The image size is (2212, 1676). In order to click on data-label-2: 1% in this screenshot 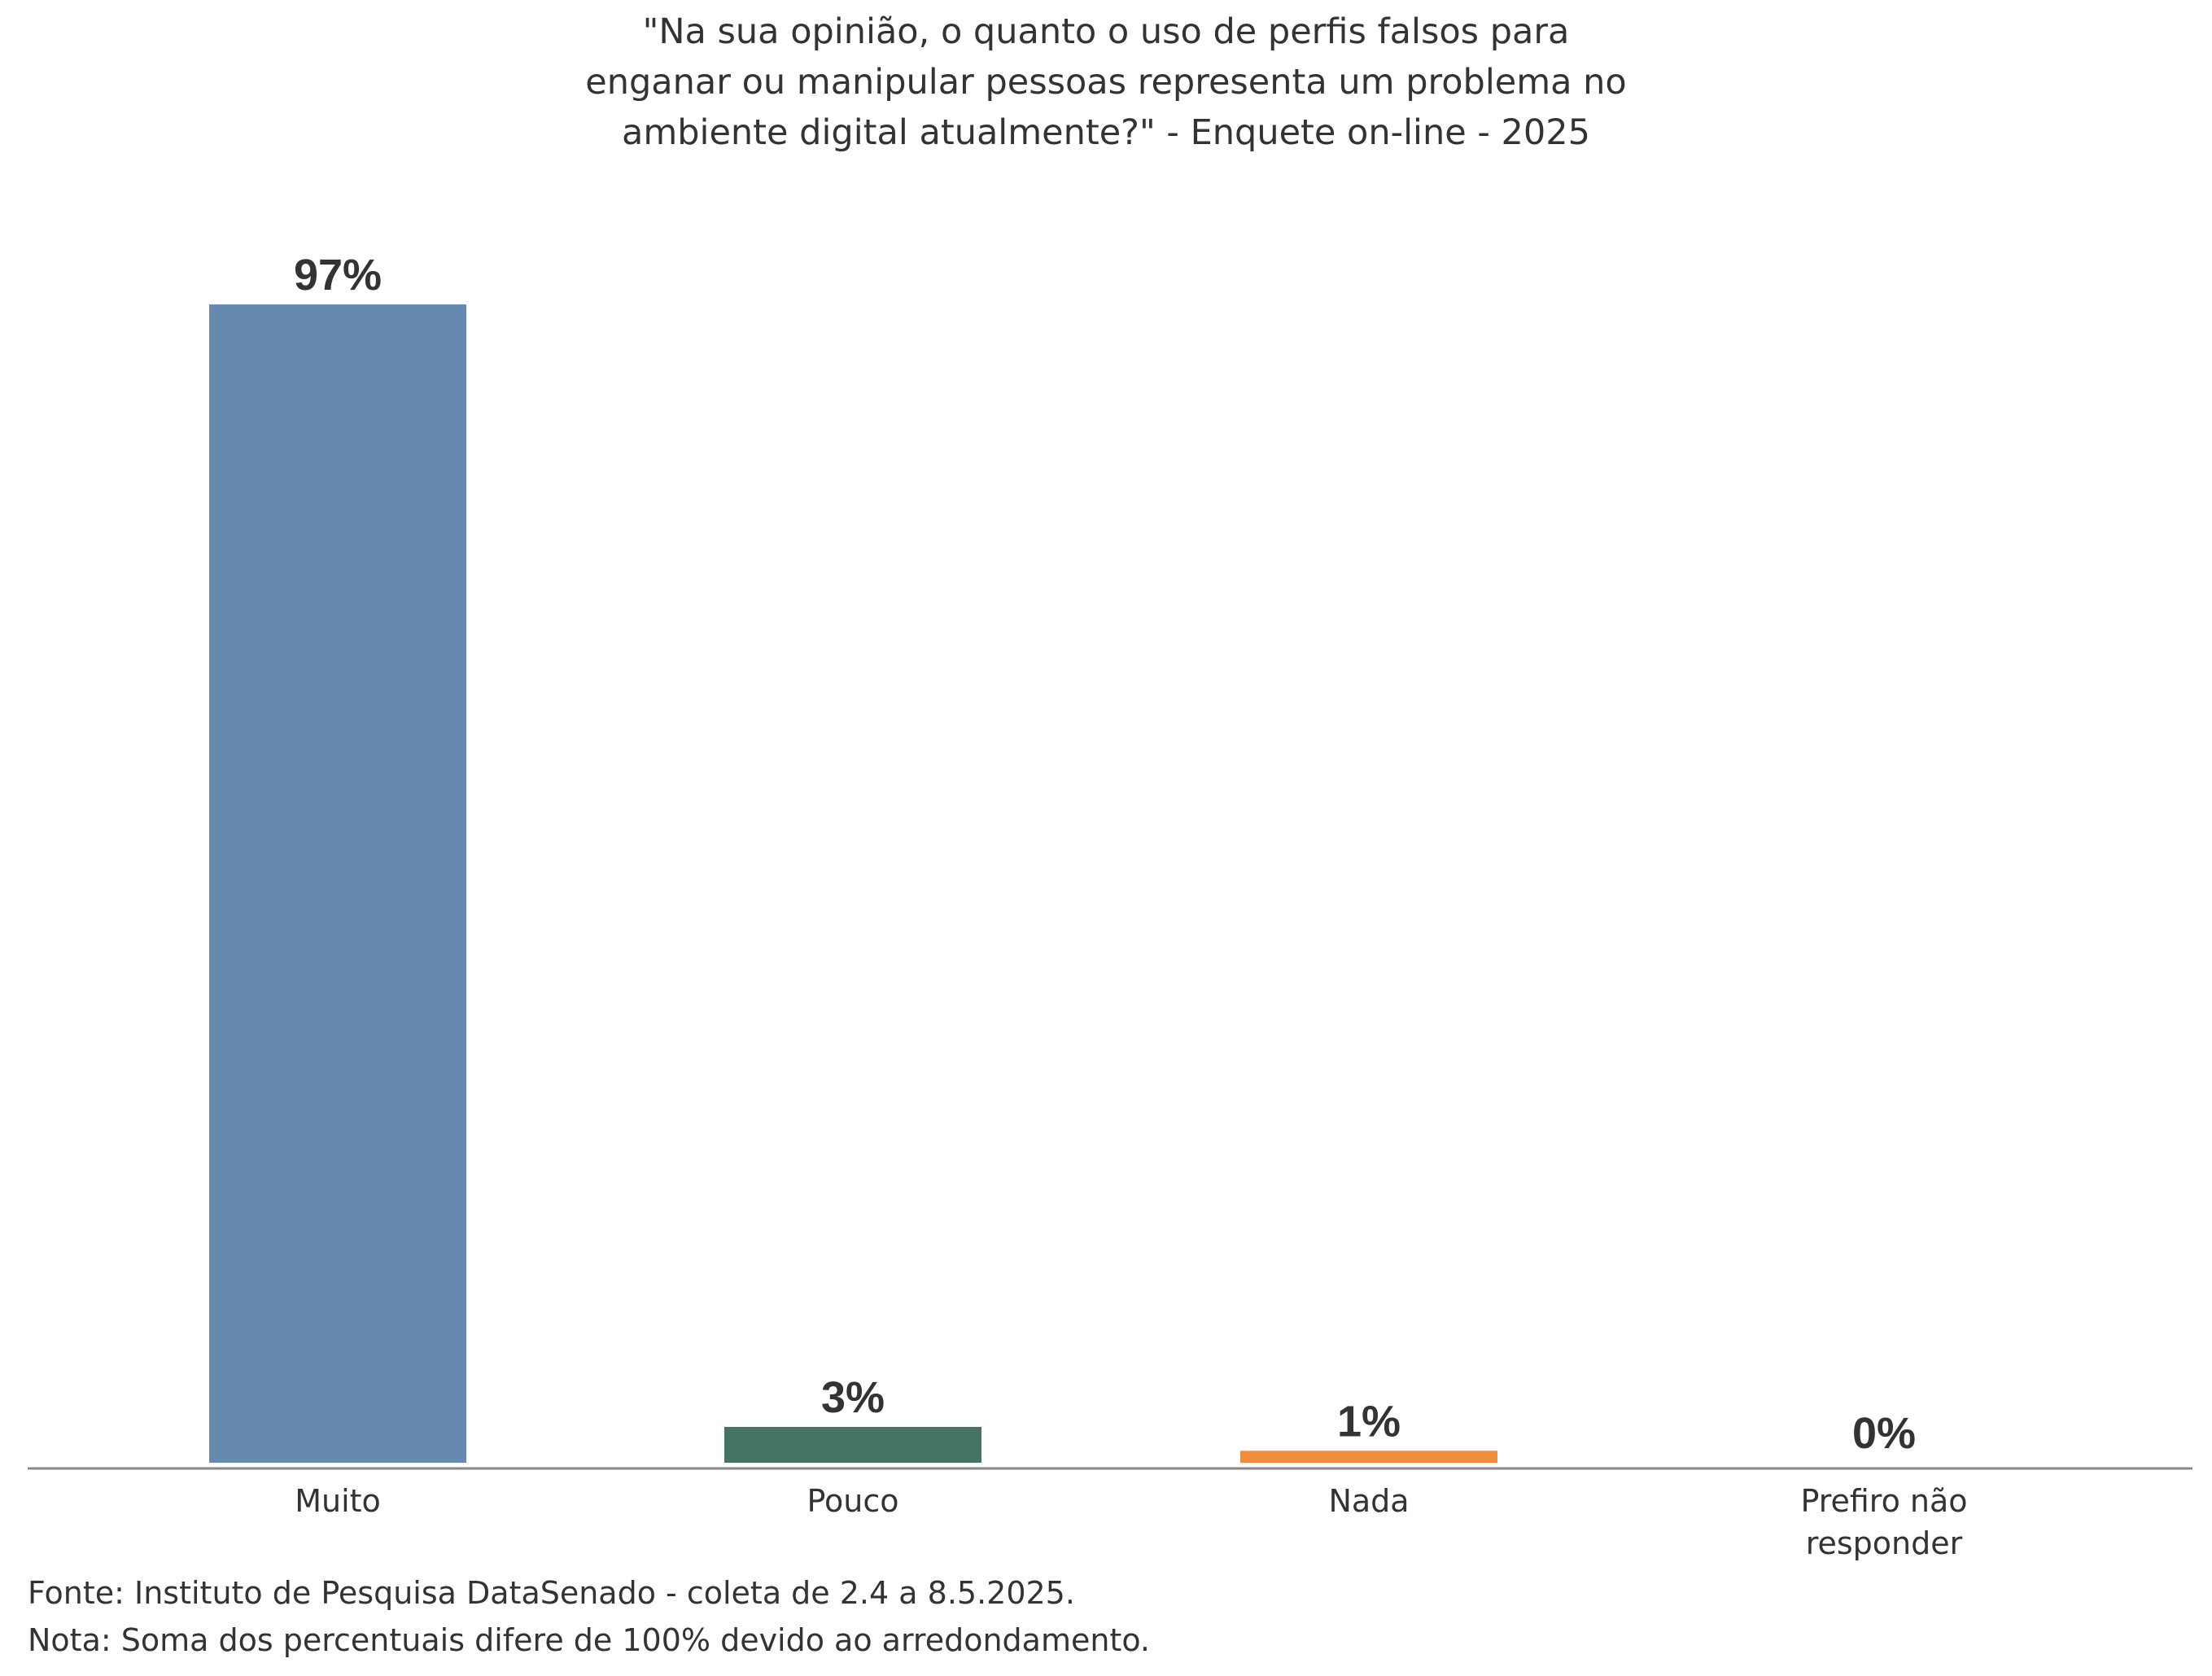, I will do `click(1369, 1422)`.